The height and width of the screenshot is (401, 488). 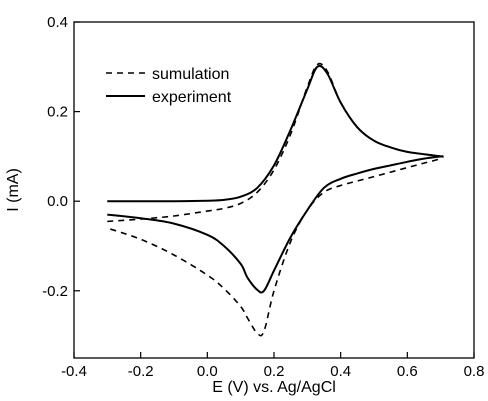 What do you see at coordinates (57, 22) in the screenshot?
I see `y-tick-label: 0.4` at bounding box center [57, 22].